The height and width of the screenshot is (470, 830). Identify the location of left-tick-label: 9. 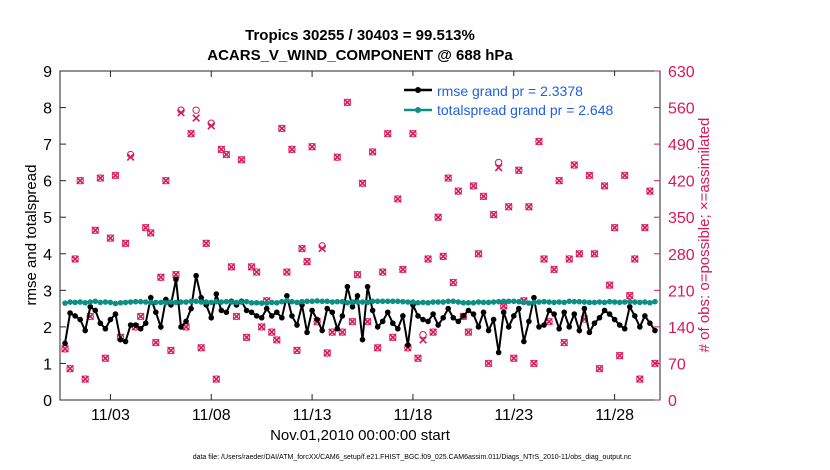
(47, 72).